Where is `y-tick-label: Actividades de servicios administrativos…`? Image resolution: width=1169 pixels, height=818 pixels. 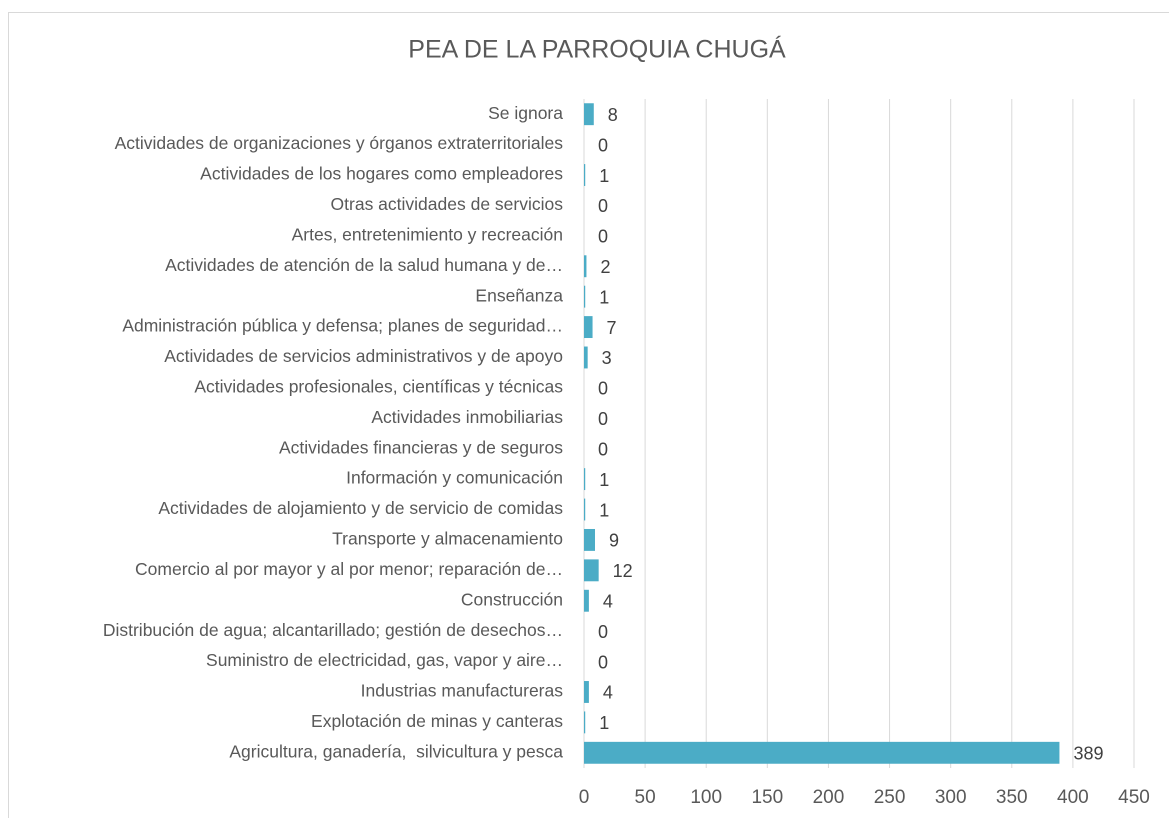 y-tick-label: Actividades de servicios administrativos… is located at coordinates (363, 356).